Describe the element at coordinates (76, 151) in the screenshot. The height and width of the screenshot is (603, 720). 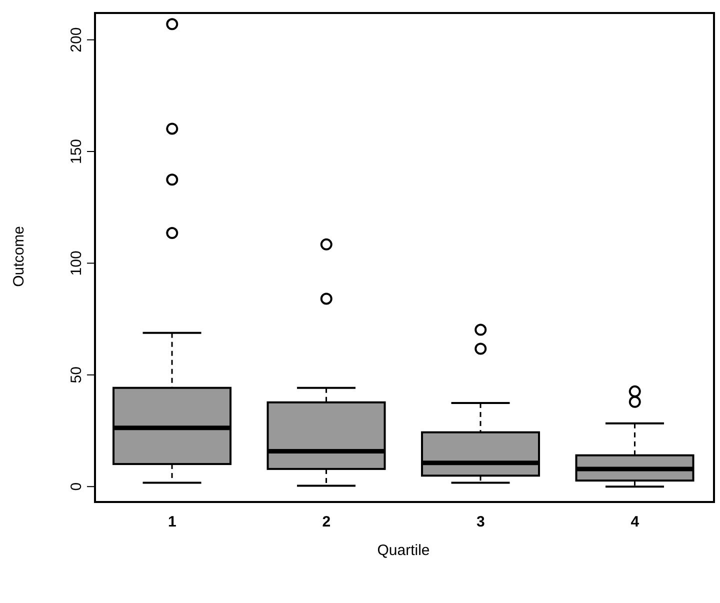
I see `y-tick-label: 150` at that location.